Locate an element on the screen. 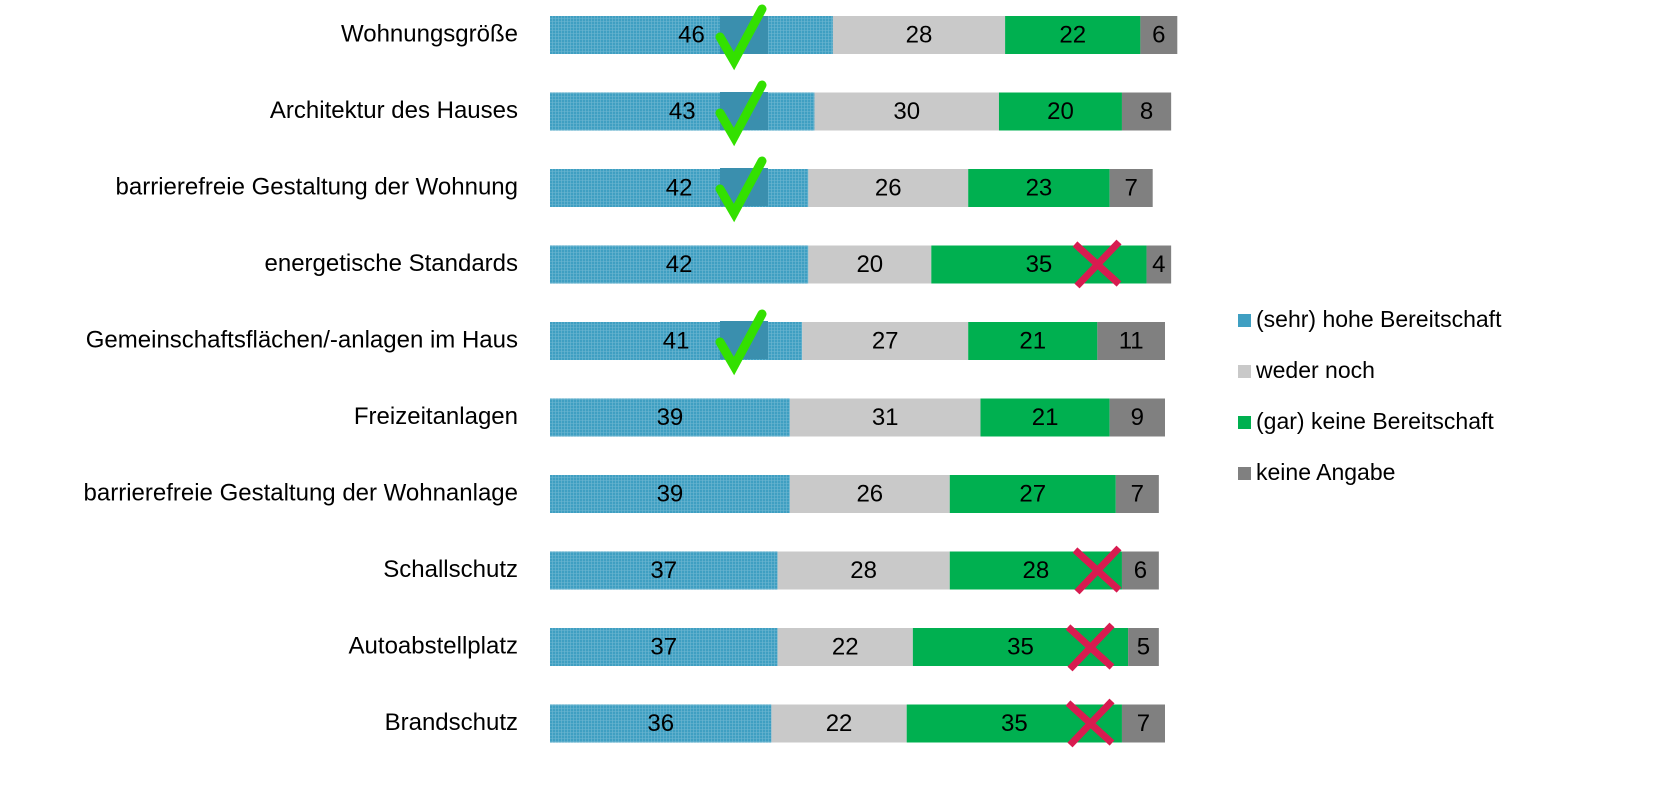 Image resolution: width=1665 pixels, height=790 pixels. legend-label: weder noch is located at coordinates (1315, 370).